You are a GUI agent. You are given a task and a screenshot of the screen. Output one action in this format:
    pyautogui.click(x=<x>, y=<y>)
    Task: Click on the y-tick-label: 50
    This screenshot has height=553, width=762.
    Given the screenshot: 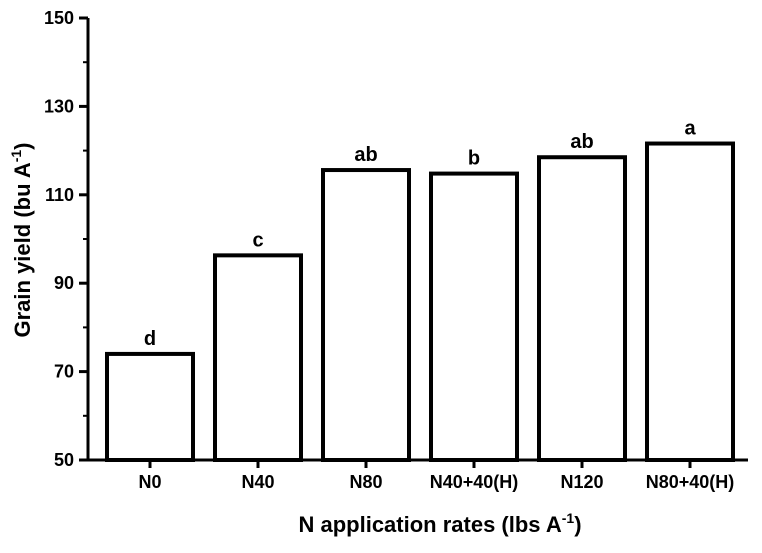 What is the action you would take?
    pyautogui.click(x=64, y=460)
    